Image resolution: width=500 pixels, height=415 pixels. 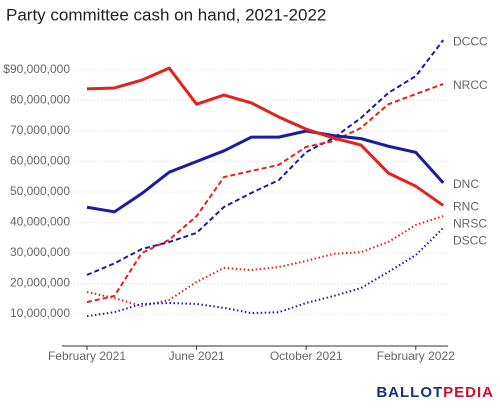 What do you see at coordinates (468, 392) in the screenshot?
I see `logo-part: PEDIA` at bounding box center [468, 392].